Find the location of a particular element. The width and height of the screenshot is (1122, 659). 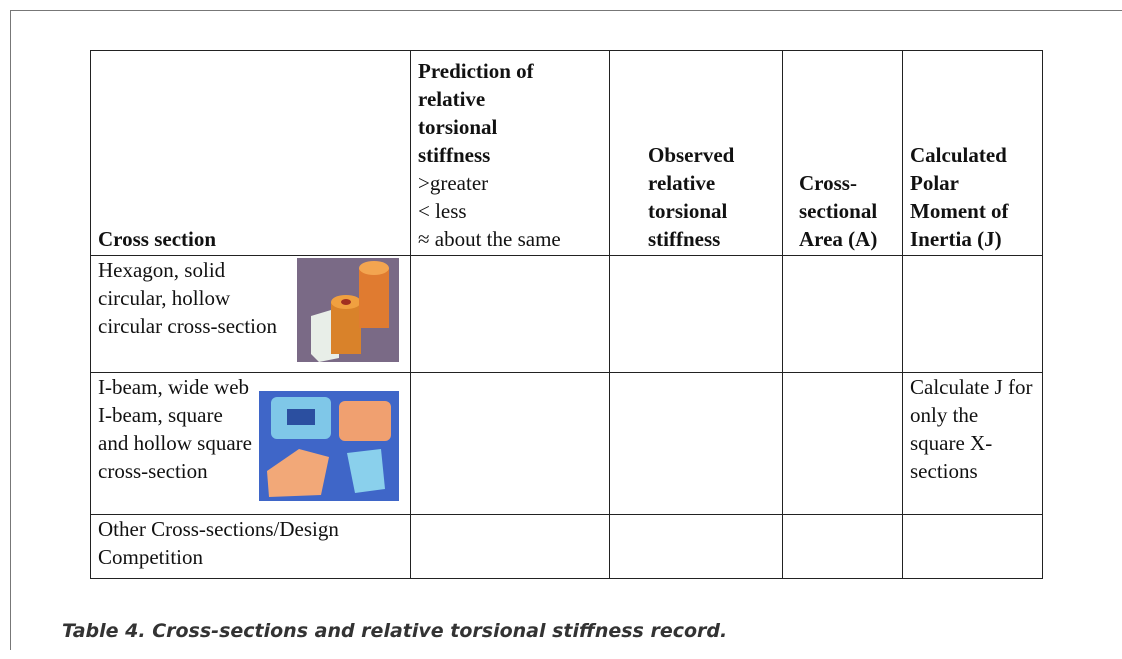

cell: Other Cross-sections/Design Competition is located at coordinates (250, 546).